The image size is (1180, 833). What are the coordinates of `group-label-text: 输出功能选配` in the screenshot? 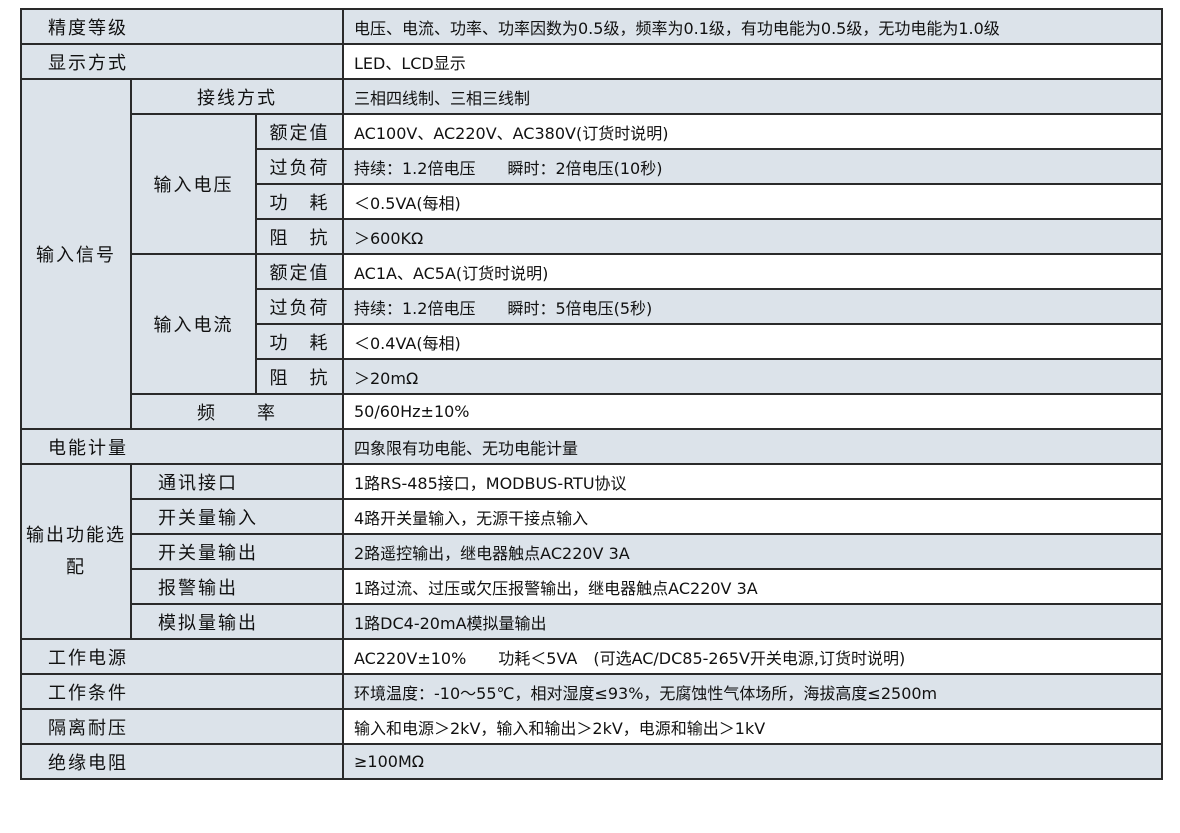 It's located at (76, 551).